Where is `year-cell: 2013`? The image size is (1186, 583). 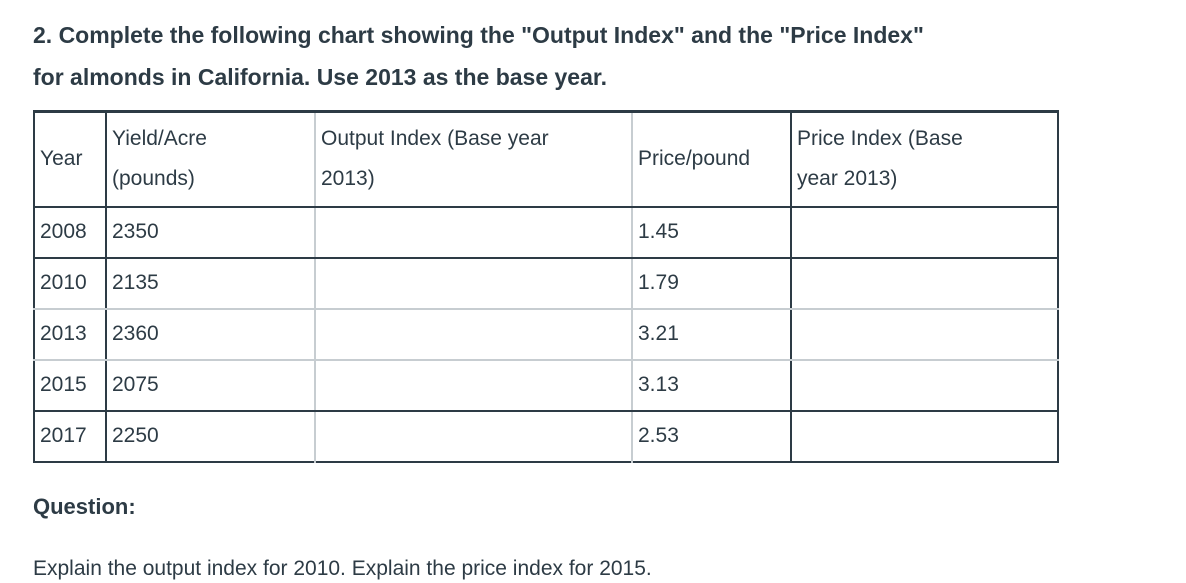
year-cell: 2013 is located at coordinates (70, 334).